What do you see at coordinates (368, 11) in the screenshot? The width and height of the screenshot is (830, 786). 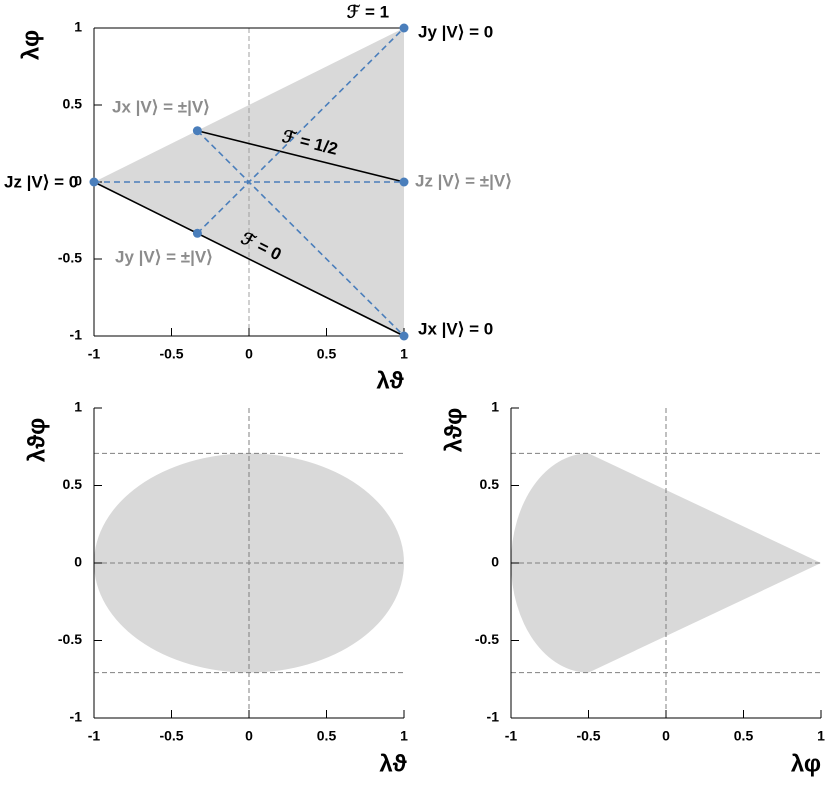 I see `annotation: ℱ = 1` at bounding box center [368, 11].